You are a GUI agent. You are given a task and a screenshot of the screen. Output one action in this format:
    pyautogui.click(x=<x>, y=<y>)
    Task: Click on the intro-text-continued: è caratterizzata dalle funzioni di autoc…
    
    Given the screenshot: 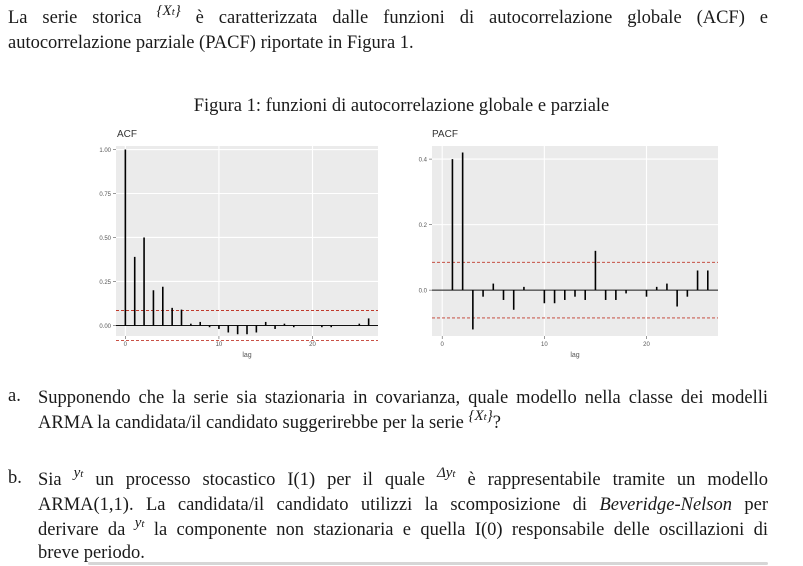 What is the action you would take?
    pyautogui.click(x=482, y=18)
    